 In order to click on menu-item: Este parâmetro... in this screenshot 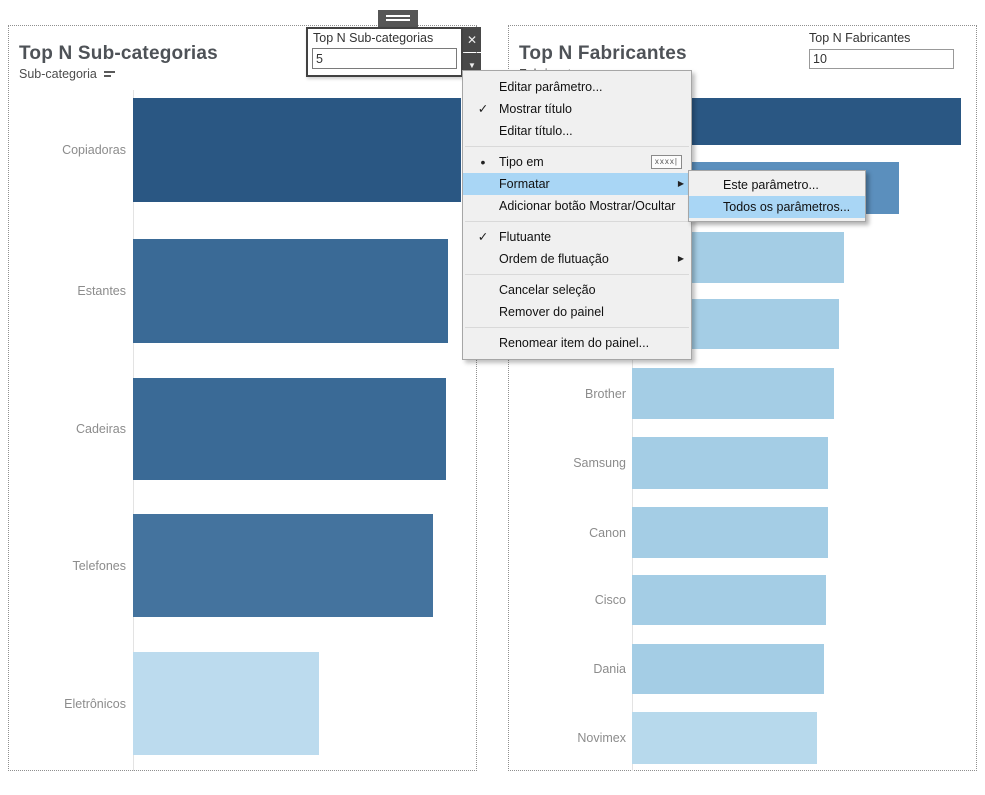, I will do `click(771, 185)`.